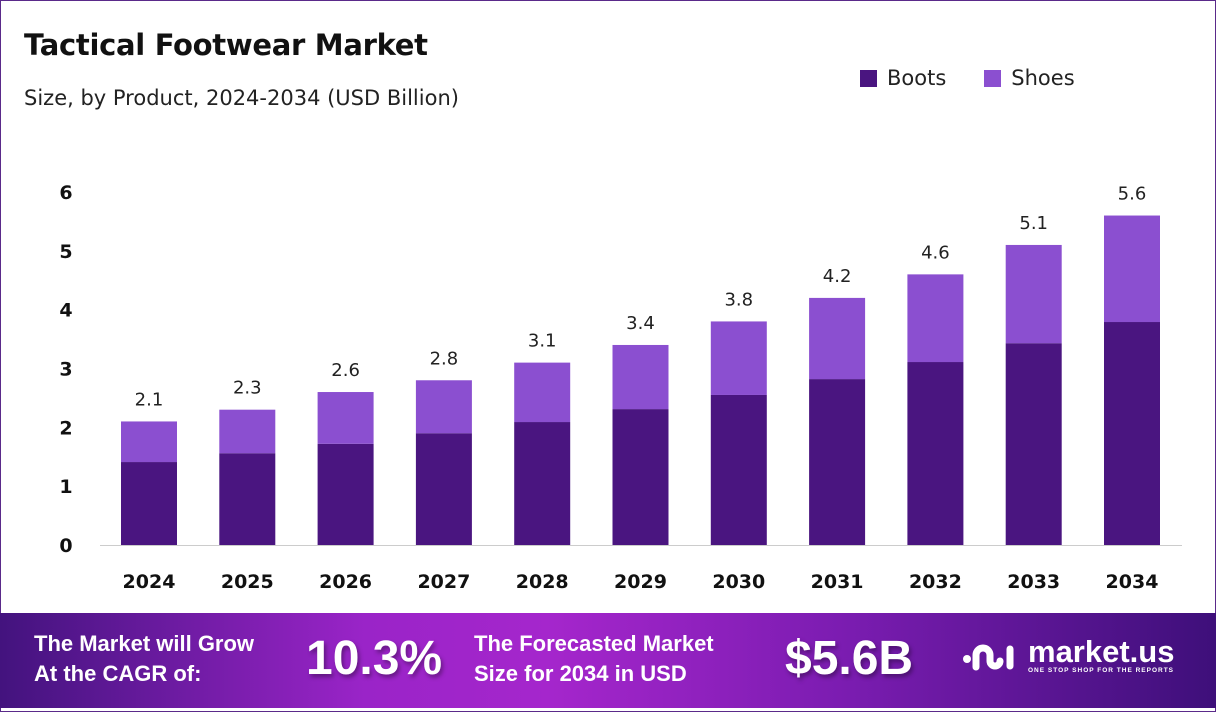 The image size is (1216, 712). What do you see at coordinates (1132, 269) in the screenshot?
I see `bar-shoes-2034` at bounding box center [1132, 269].